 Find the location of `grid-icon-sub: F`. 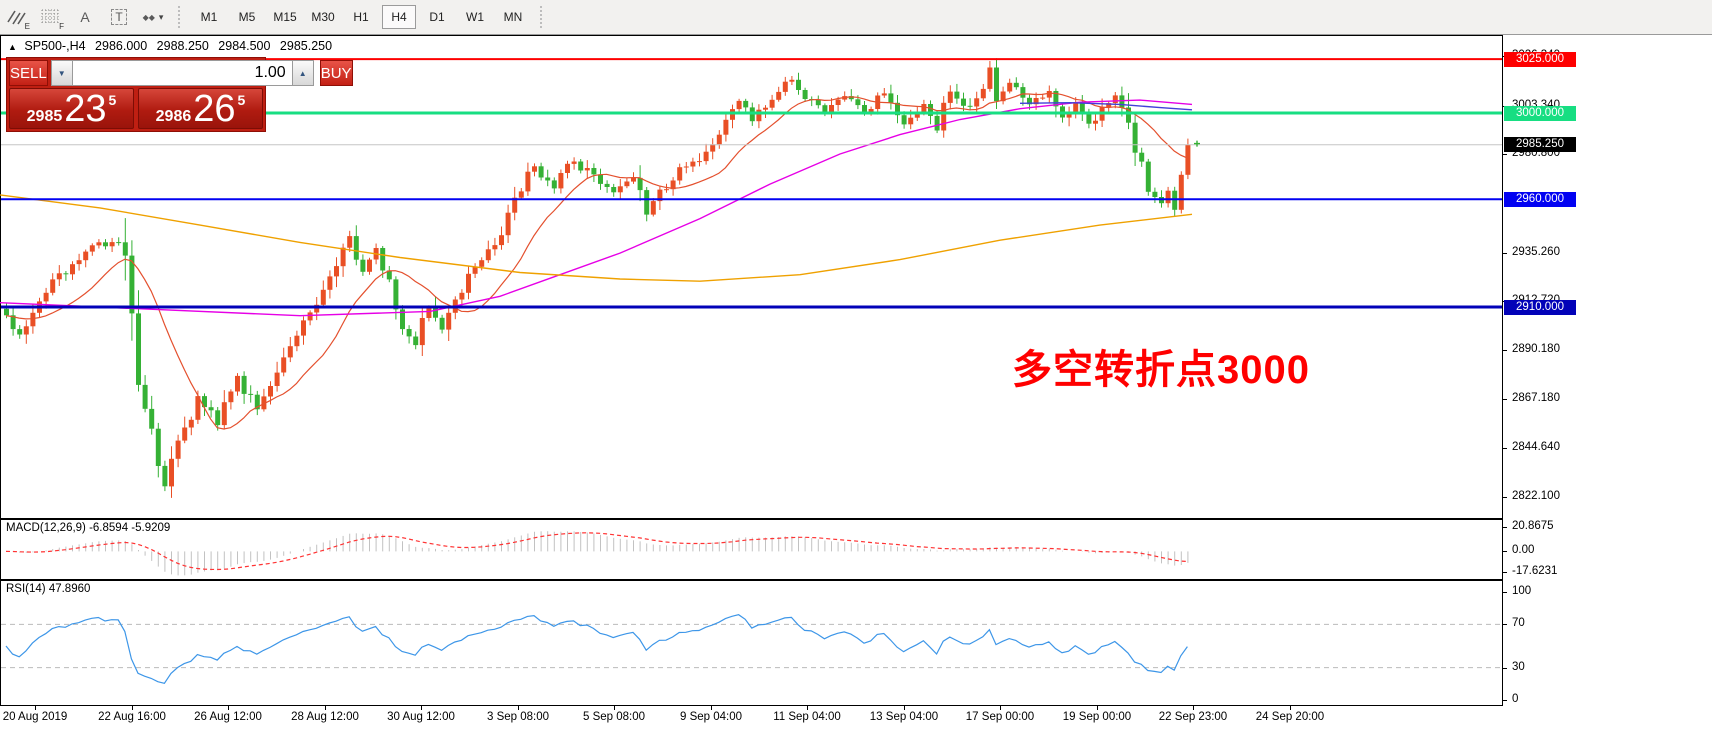

grid-icon-sub: F is located at coordinates (61, 26).